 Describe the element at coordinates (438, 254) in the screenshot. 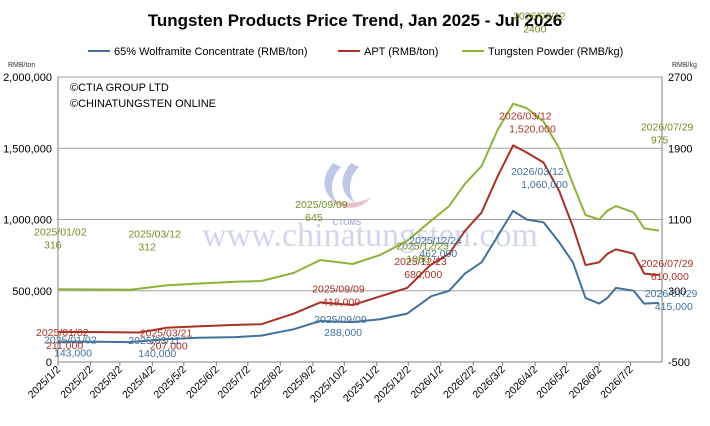

I see `annotation-value: 462,000` at that location.